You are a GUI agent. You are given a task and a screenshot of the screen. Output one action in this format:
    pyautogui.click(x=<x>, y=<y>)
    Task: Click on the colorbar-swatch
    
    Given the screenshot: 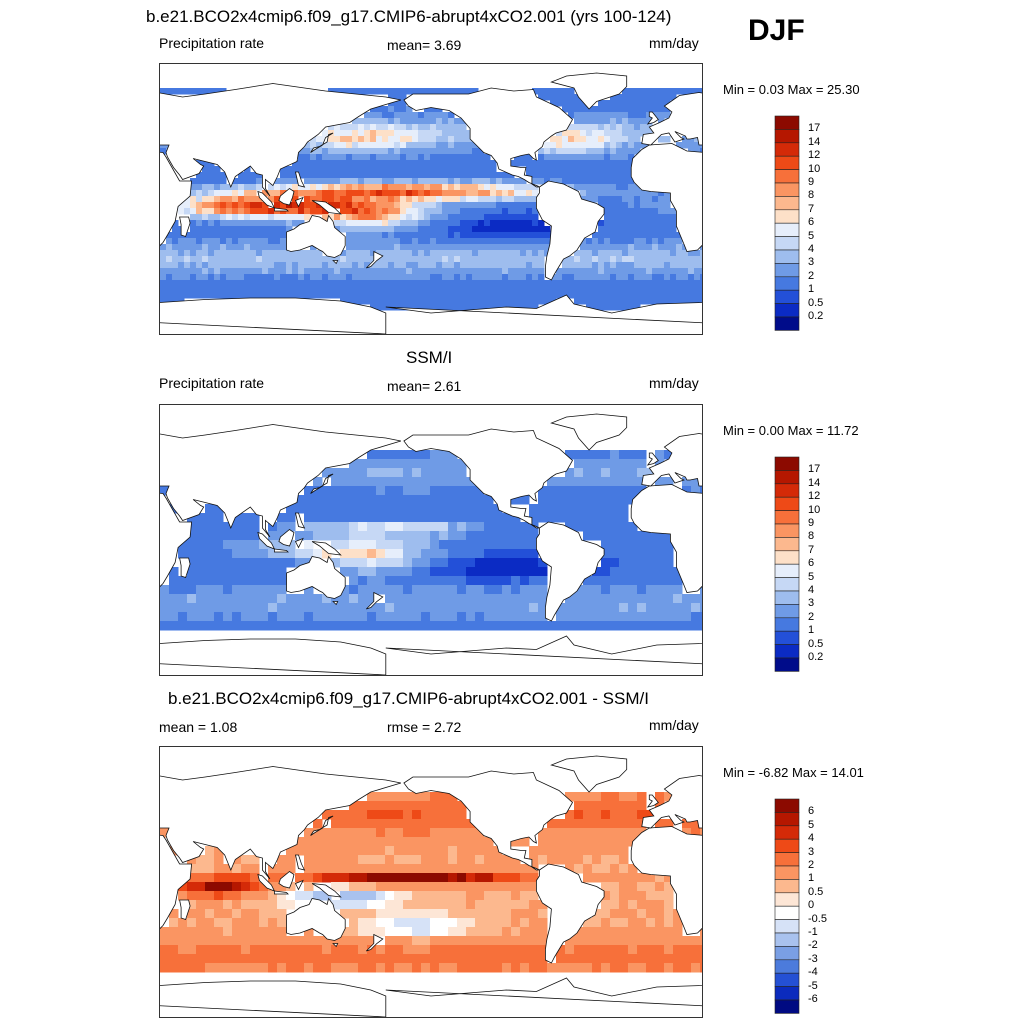 What is the action you would take?
    pyautogui.click(x=787, y=463)
    